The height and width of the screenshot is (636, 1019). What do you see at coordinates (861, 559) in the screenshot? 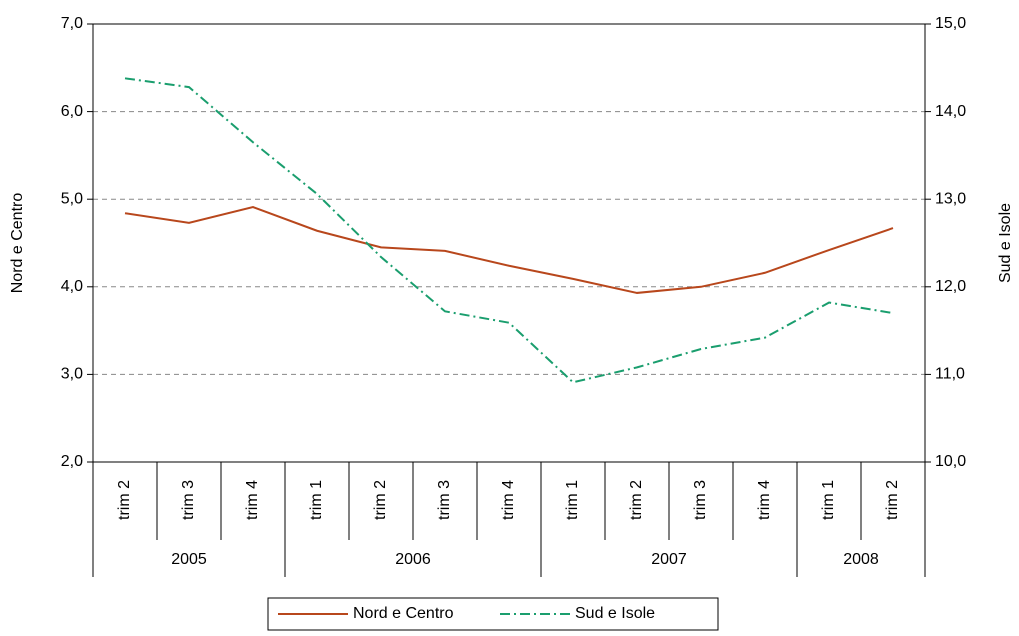
I see `x-group-label: 2008` at bounding box center [861, 559].